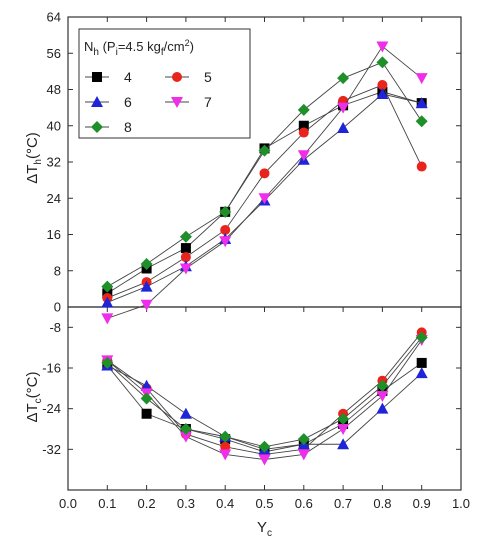 The image size is (477, 550). I want to click on legend-label: 7, so click(208, 102).